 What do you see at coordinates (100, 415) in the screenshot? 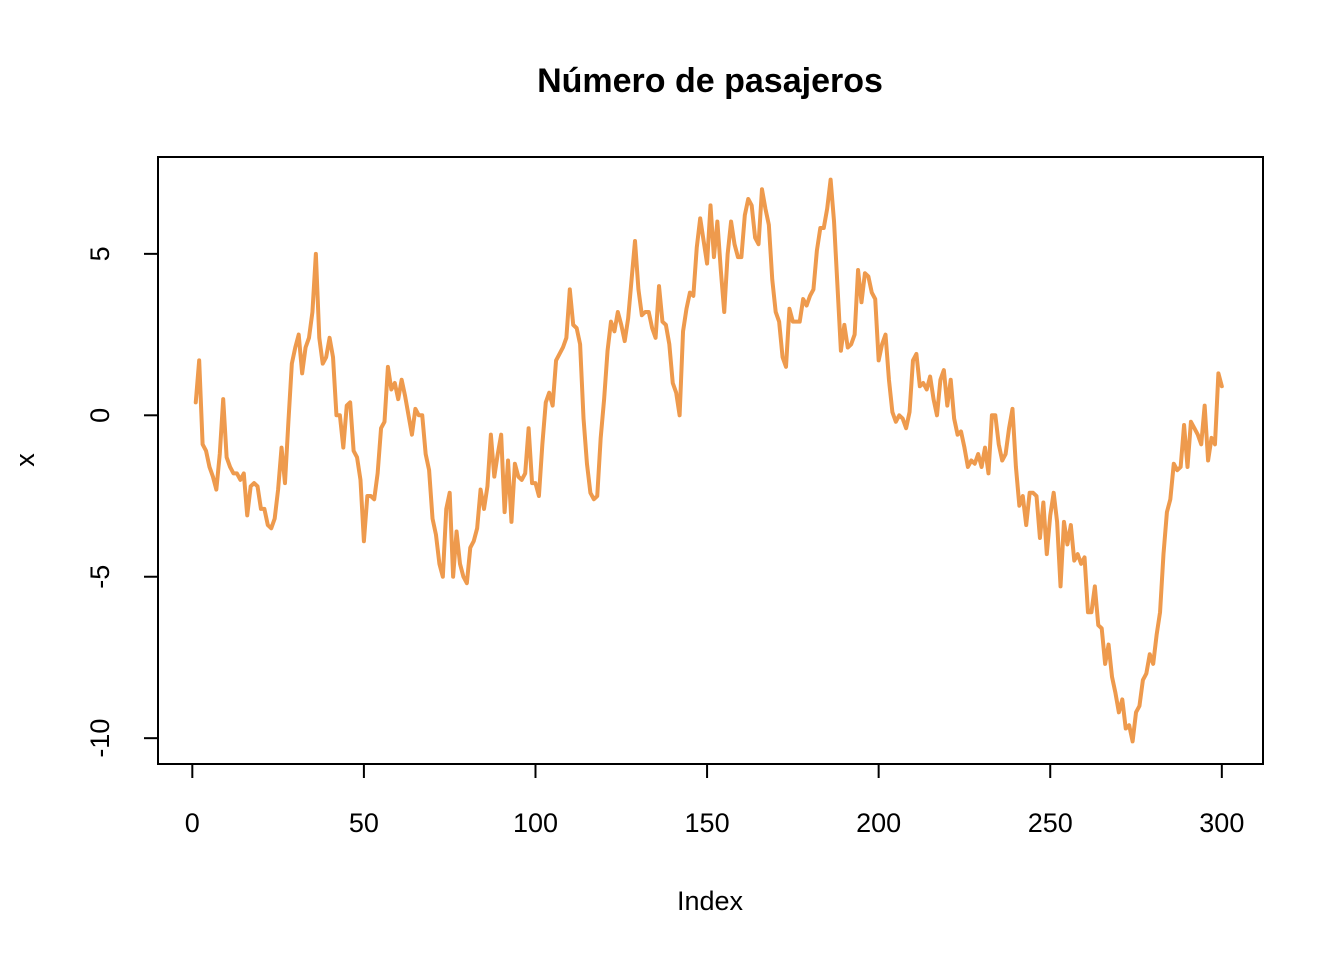
I see `y-tick-label: 0` at bounding box center [100, 415].